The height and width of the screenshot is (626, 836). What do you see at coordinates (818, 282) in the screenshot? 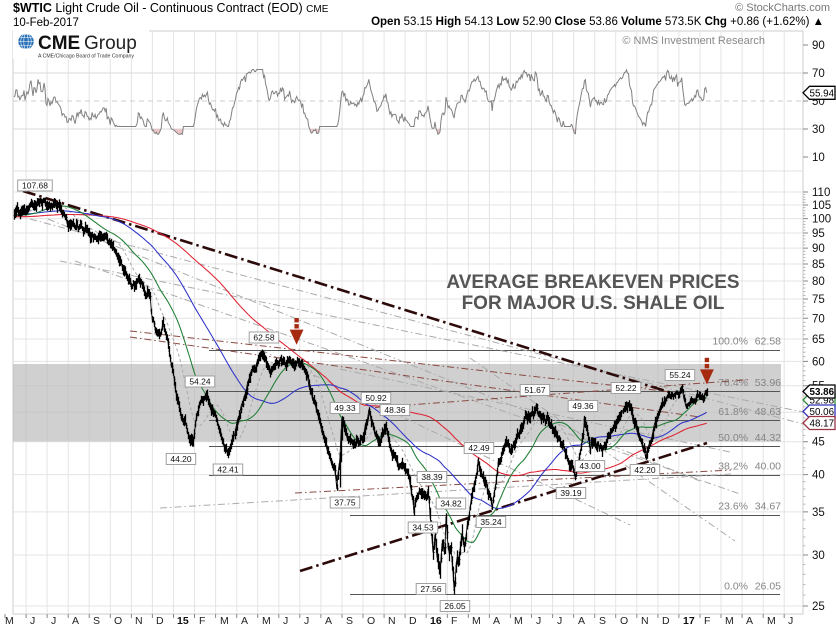
I see `svg-text: 80` at bounding box center [818, 282].